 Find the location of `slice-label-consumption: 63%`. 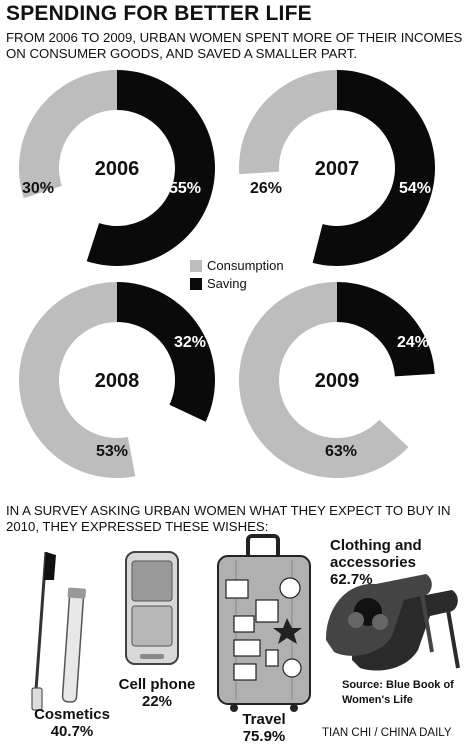

slice-label-consumption: 63% is located at coordinates (341, 451).